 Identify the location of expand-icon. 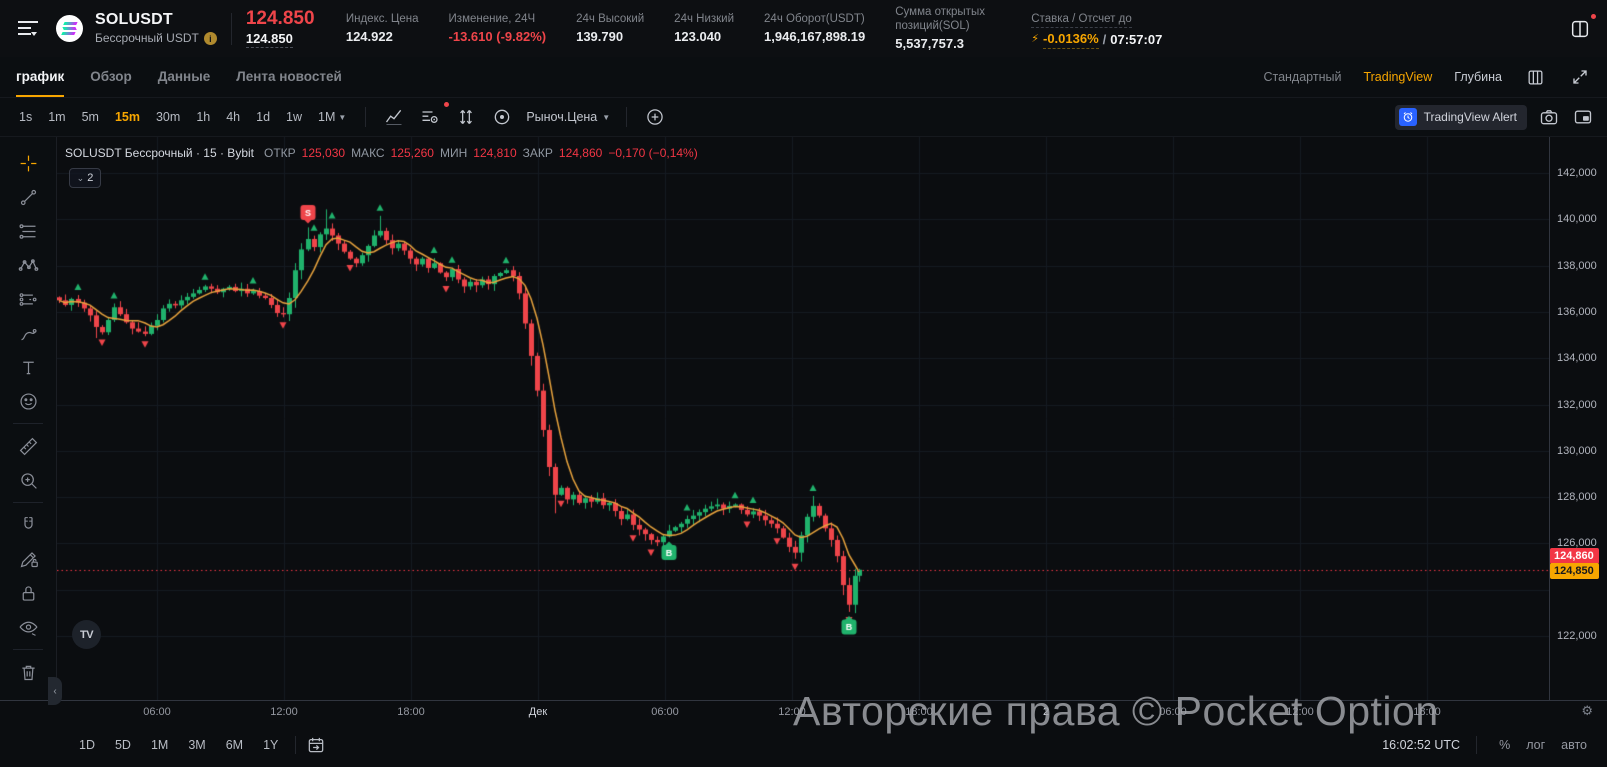
(1580, 77).